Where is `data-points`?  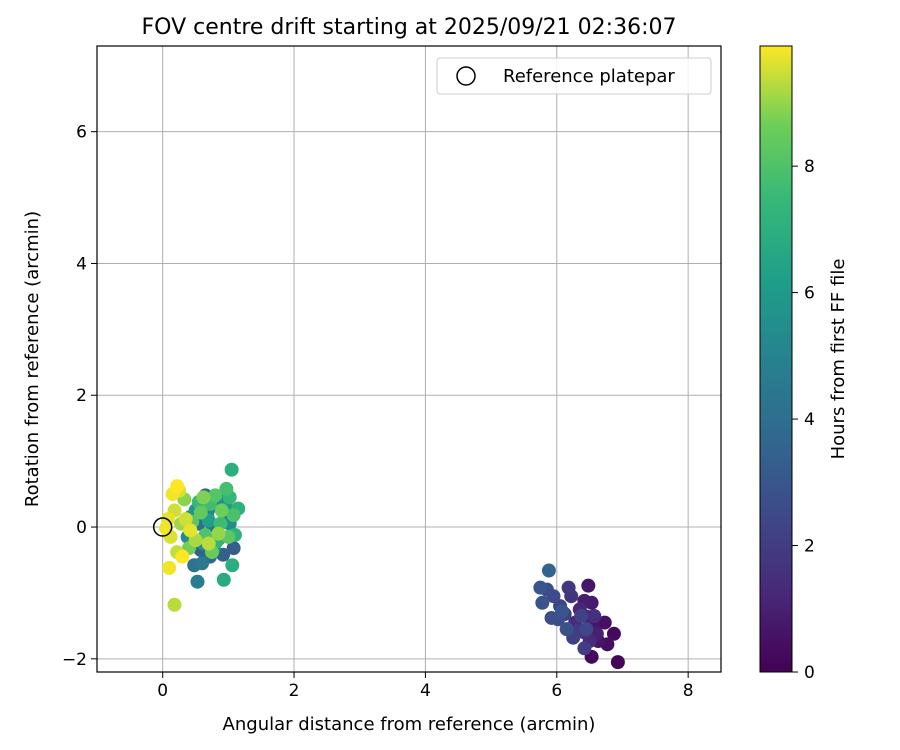 data-points is located at coordinates (388, 566).